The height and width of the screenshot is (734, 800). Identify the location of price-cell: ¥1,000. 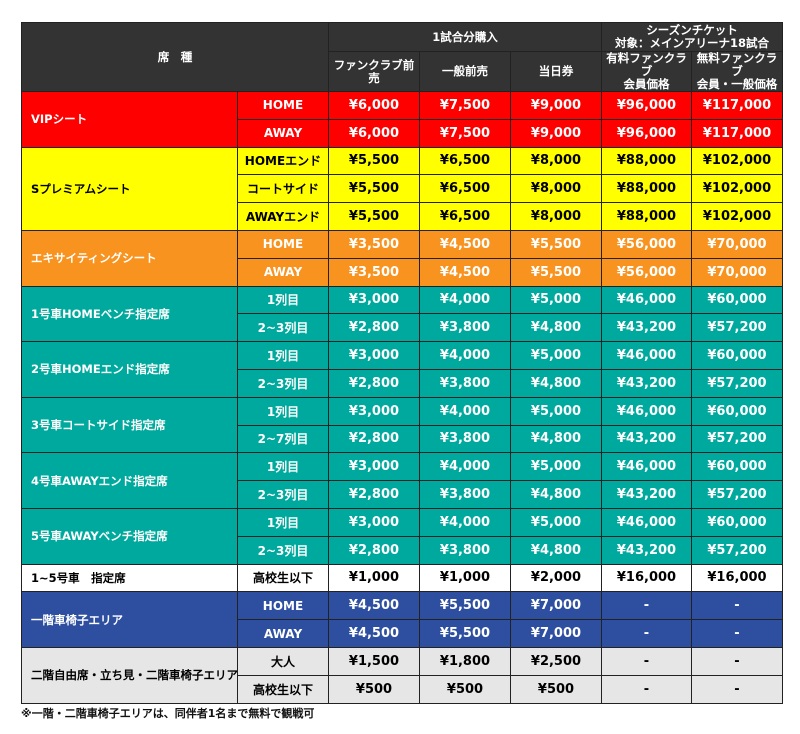
(465, 578).